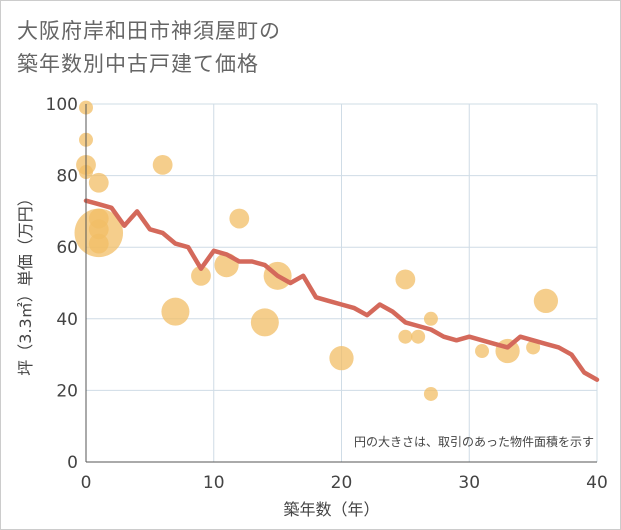 Image resolution: width=621 pixels, height=530 pixels. What do you see at coordinates (25, 282) in the screenshot?
I see `y-axis-title: 坪（3.3㎡）単価（万円）` at bounding box center [25, 282].